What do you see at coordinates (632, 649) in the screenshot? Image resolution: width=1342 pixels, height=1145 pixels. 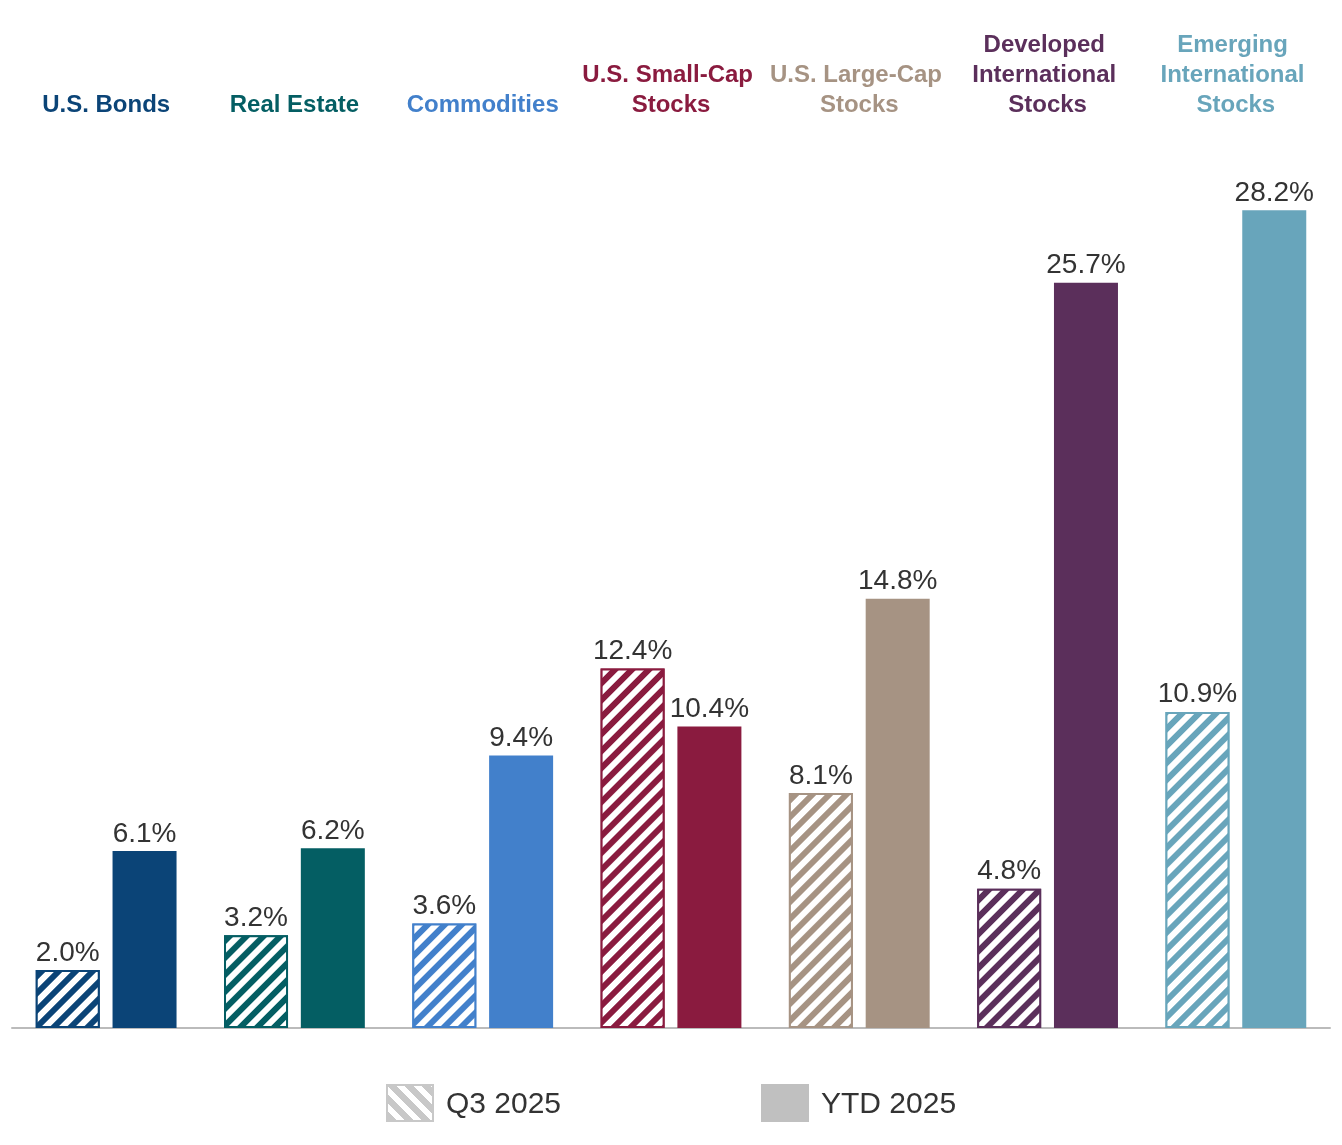 I see `data-label: 12.4%` at bounding box center [632, 649].